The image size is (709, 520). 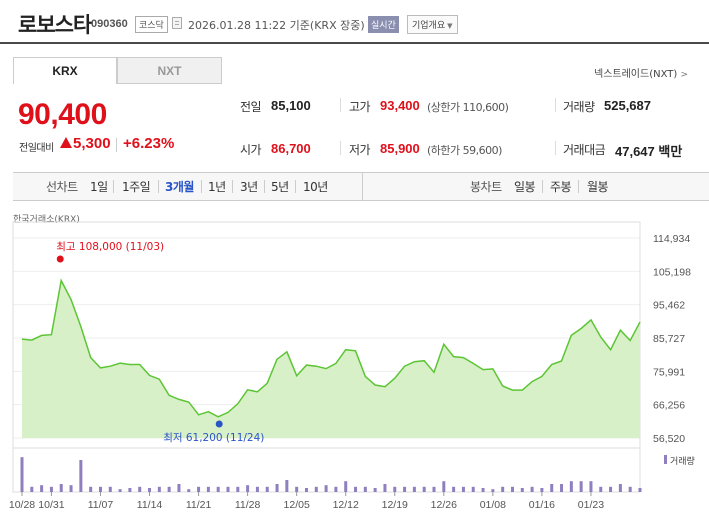 I want to click on change-rate: +6.23%, so click(x=149, y=143).